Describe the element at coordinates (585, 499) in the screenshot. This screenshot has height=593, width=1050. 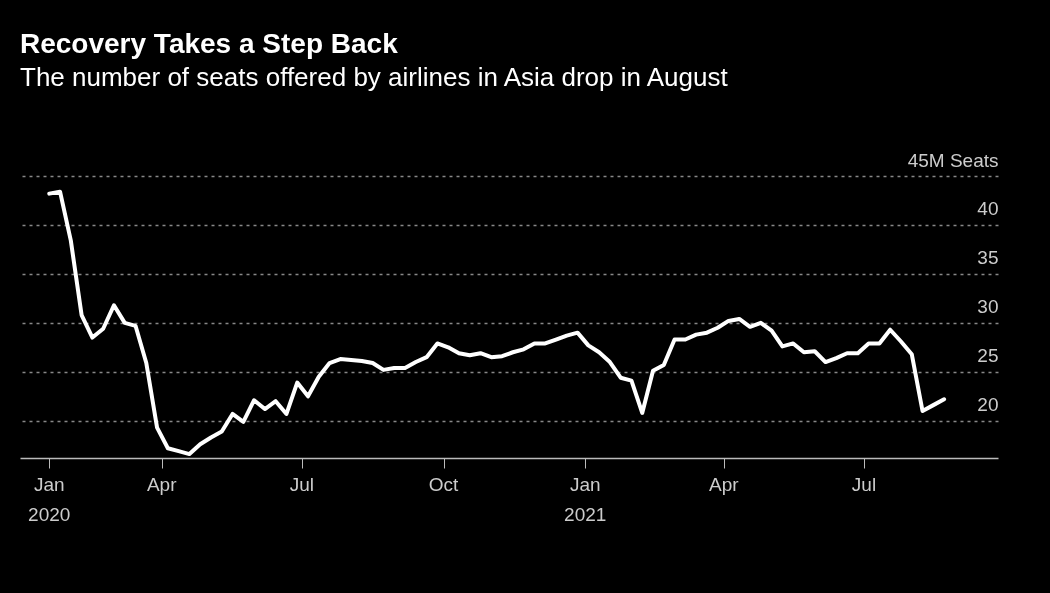
I see `x-tick-label: Jan 2021` at that location.